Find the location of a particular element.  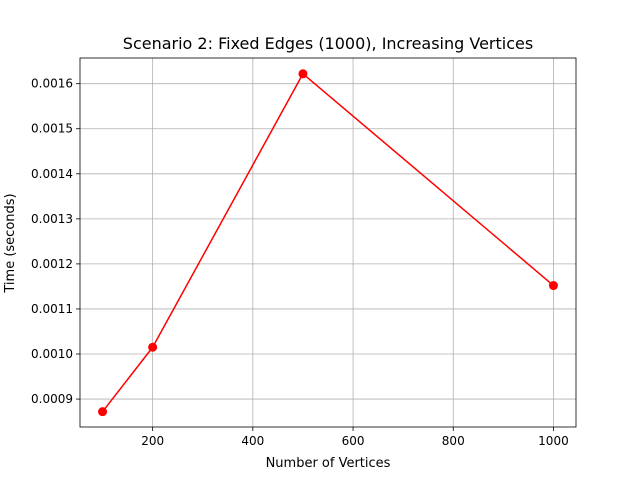

x-tick-label: 400 is located at coordinates (252, 441).